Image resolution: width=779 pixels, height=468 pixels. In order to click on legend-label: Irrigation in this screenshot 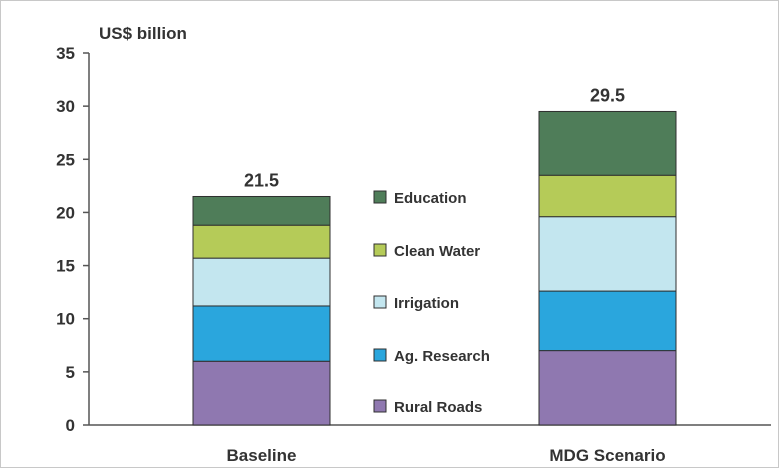, I will do `click(426, 303)`.